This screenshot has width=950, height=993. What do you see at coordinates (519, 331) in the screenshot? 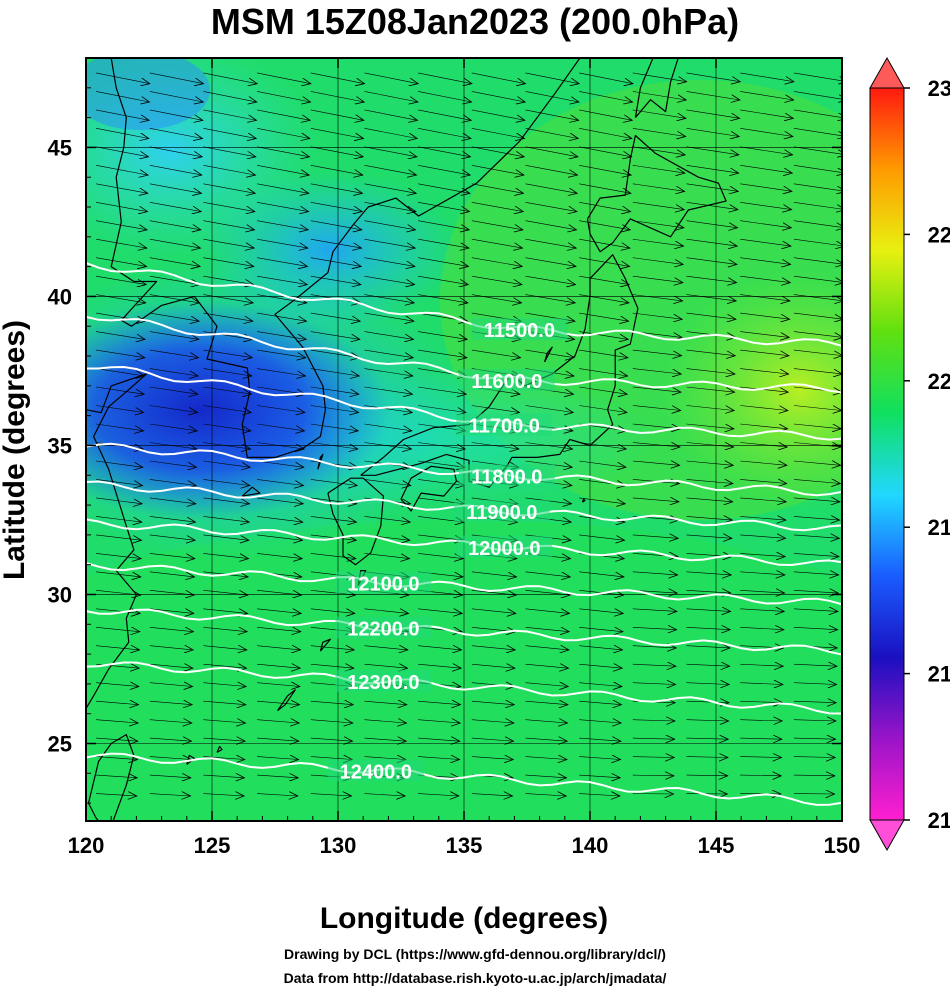
I see `contour-label: 11500.0` at bounding box center [519, 331].